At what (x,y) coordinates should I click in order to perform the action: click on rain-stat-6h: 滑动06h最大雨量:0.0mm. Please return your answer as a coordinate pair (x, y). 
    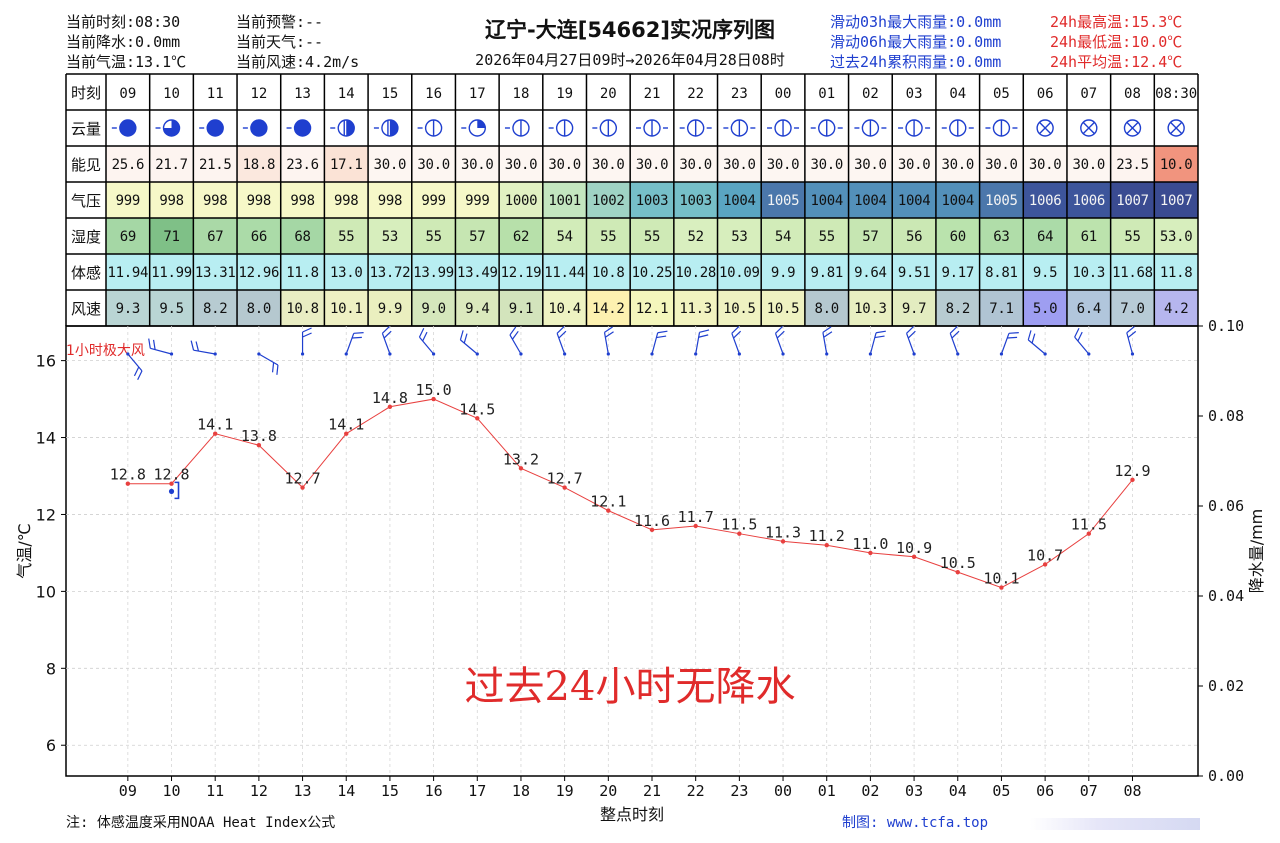
    Looking at the image, I should click on (916, 42).